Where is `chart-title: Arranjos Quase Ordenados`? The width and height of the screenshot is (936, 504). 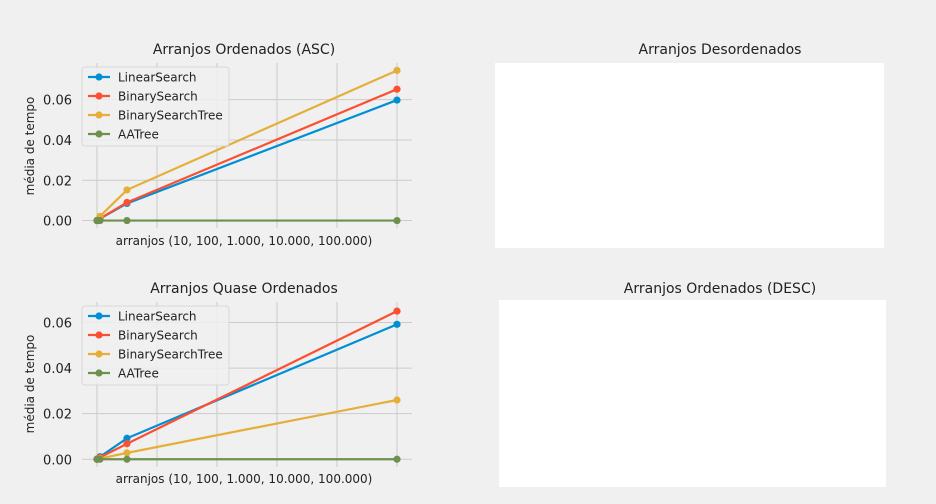 chart-title: Arranjos Quase Ordenados is located at coordinates (244, 289).